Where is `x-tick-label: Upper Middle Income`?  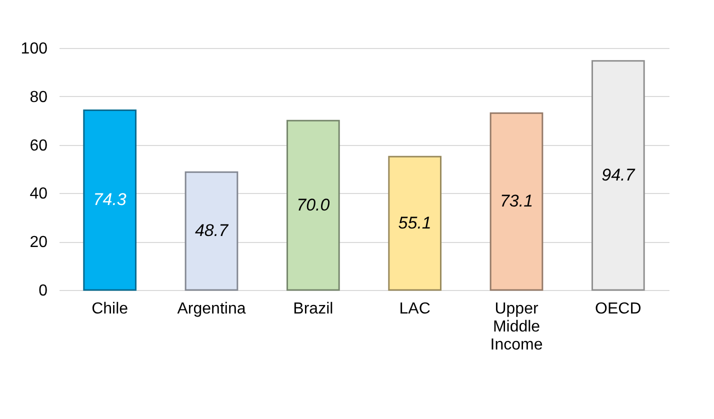 x-tick-label: Upper Middle Income is located at coordinates (516, 327).